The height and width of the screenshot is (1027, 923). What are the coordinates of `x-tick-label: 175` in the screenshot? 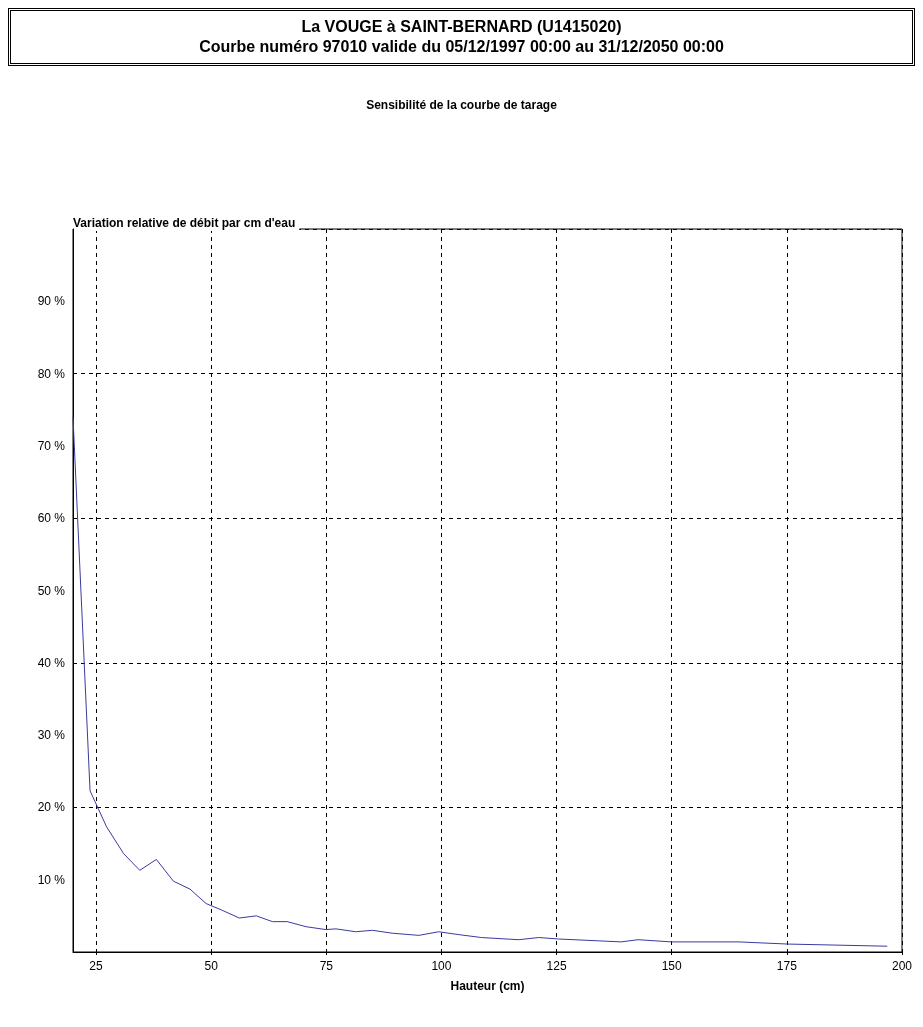 It's located at (787, 966).